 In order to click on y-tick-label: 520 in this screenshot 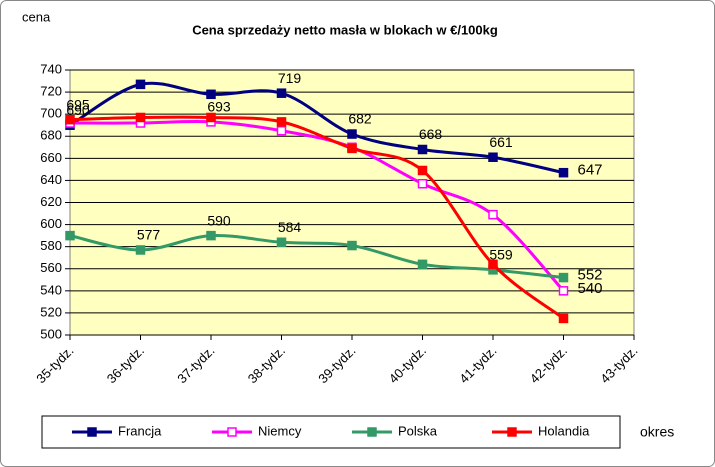, I will do `click(51, 311)`.